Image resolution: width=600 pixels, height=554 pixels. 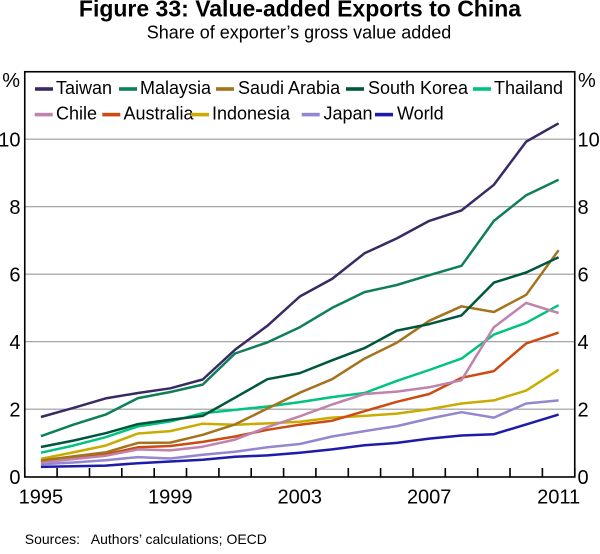 What do you see at coordinates (76, 113) in the screenshot?
I see `svg-text: Chile` at bounding box center [76, 113].